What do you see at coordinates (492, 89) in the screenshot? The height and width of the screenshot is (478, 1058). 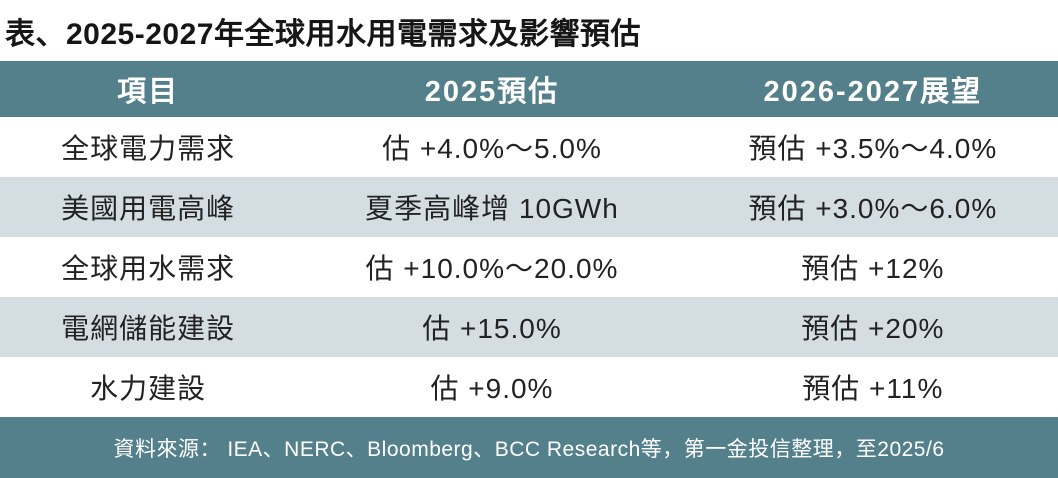 I see `column-header-2025-estimate: 2025預估` at bounding box center [492, 89].